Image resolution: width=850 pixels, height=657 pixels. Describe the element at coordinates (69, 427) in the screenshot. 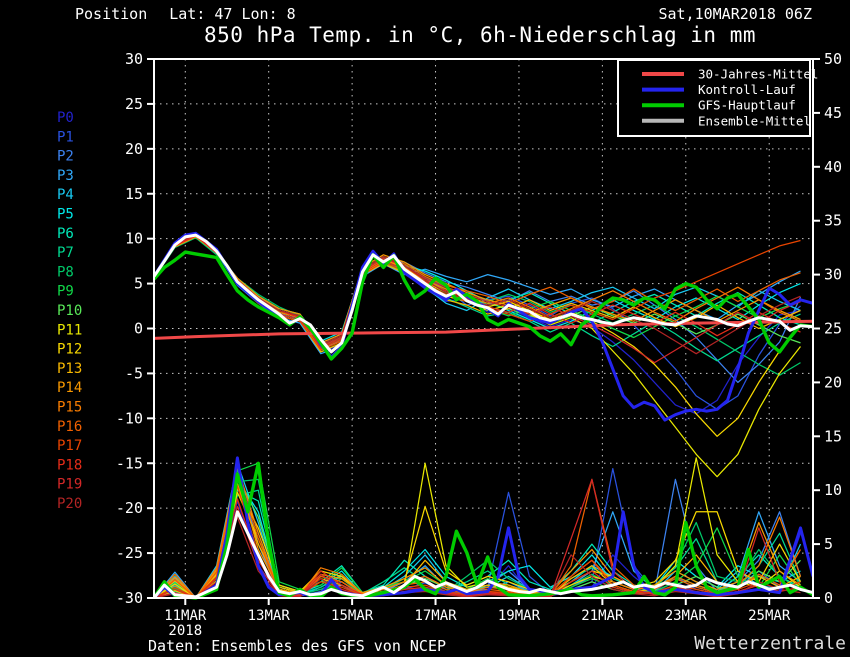

I see `member-label-P16: P16` at that location.